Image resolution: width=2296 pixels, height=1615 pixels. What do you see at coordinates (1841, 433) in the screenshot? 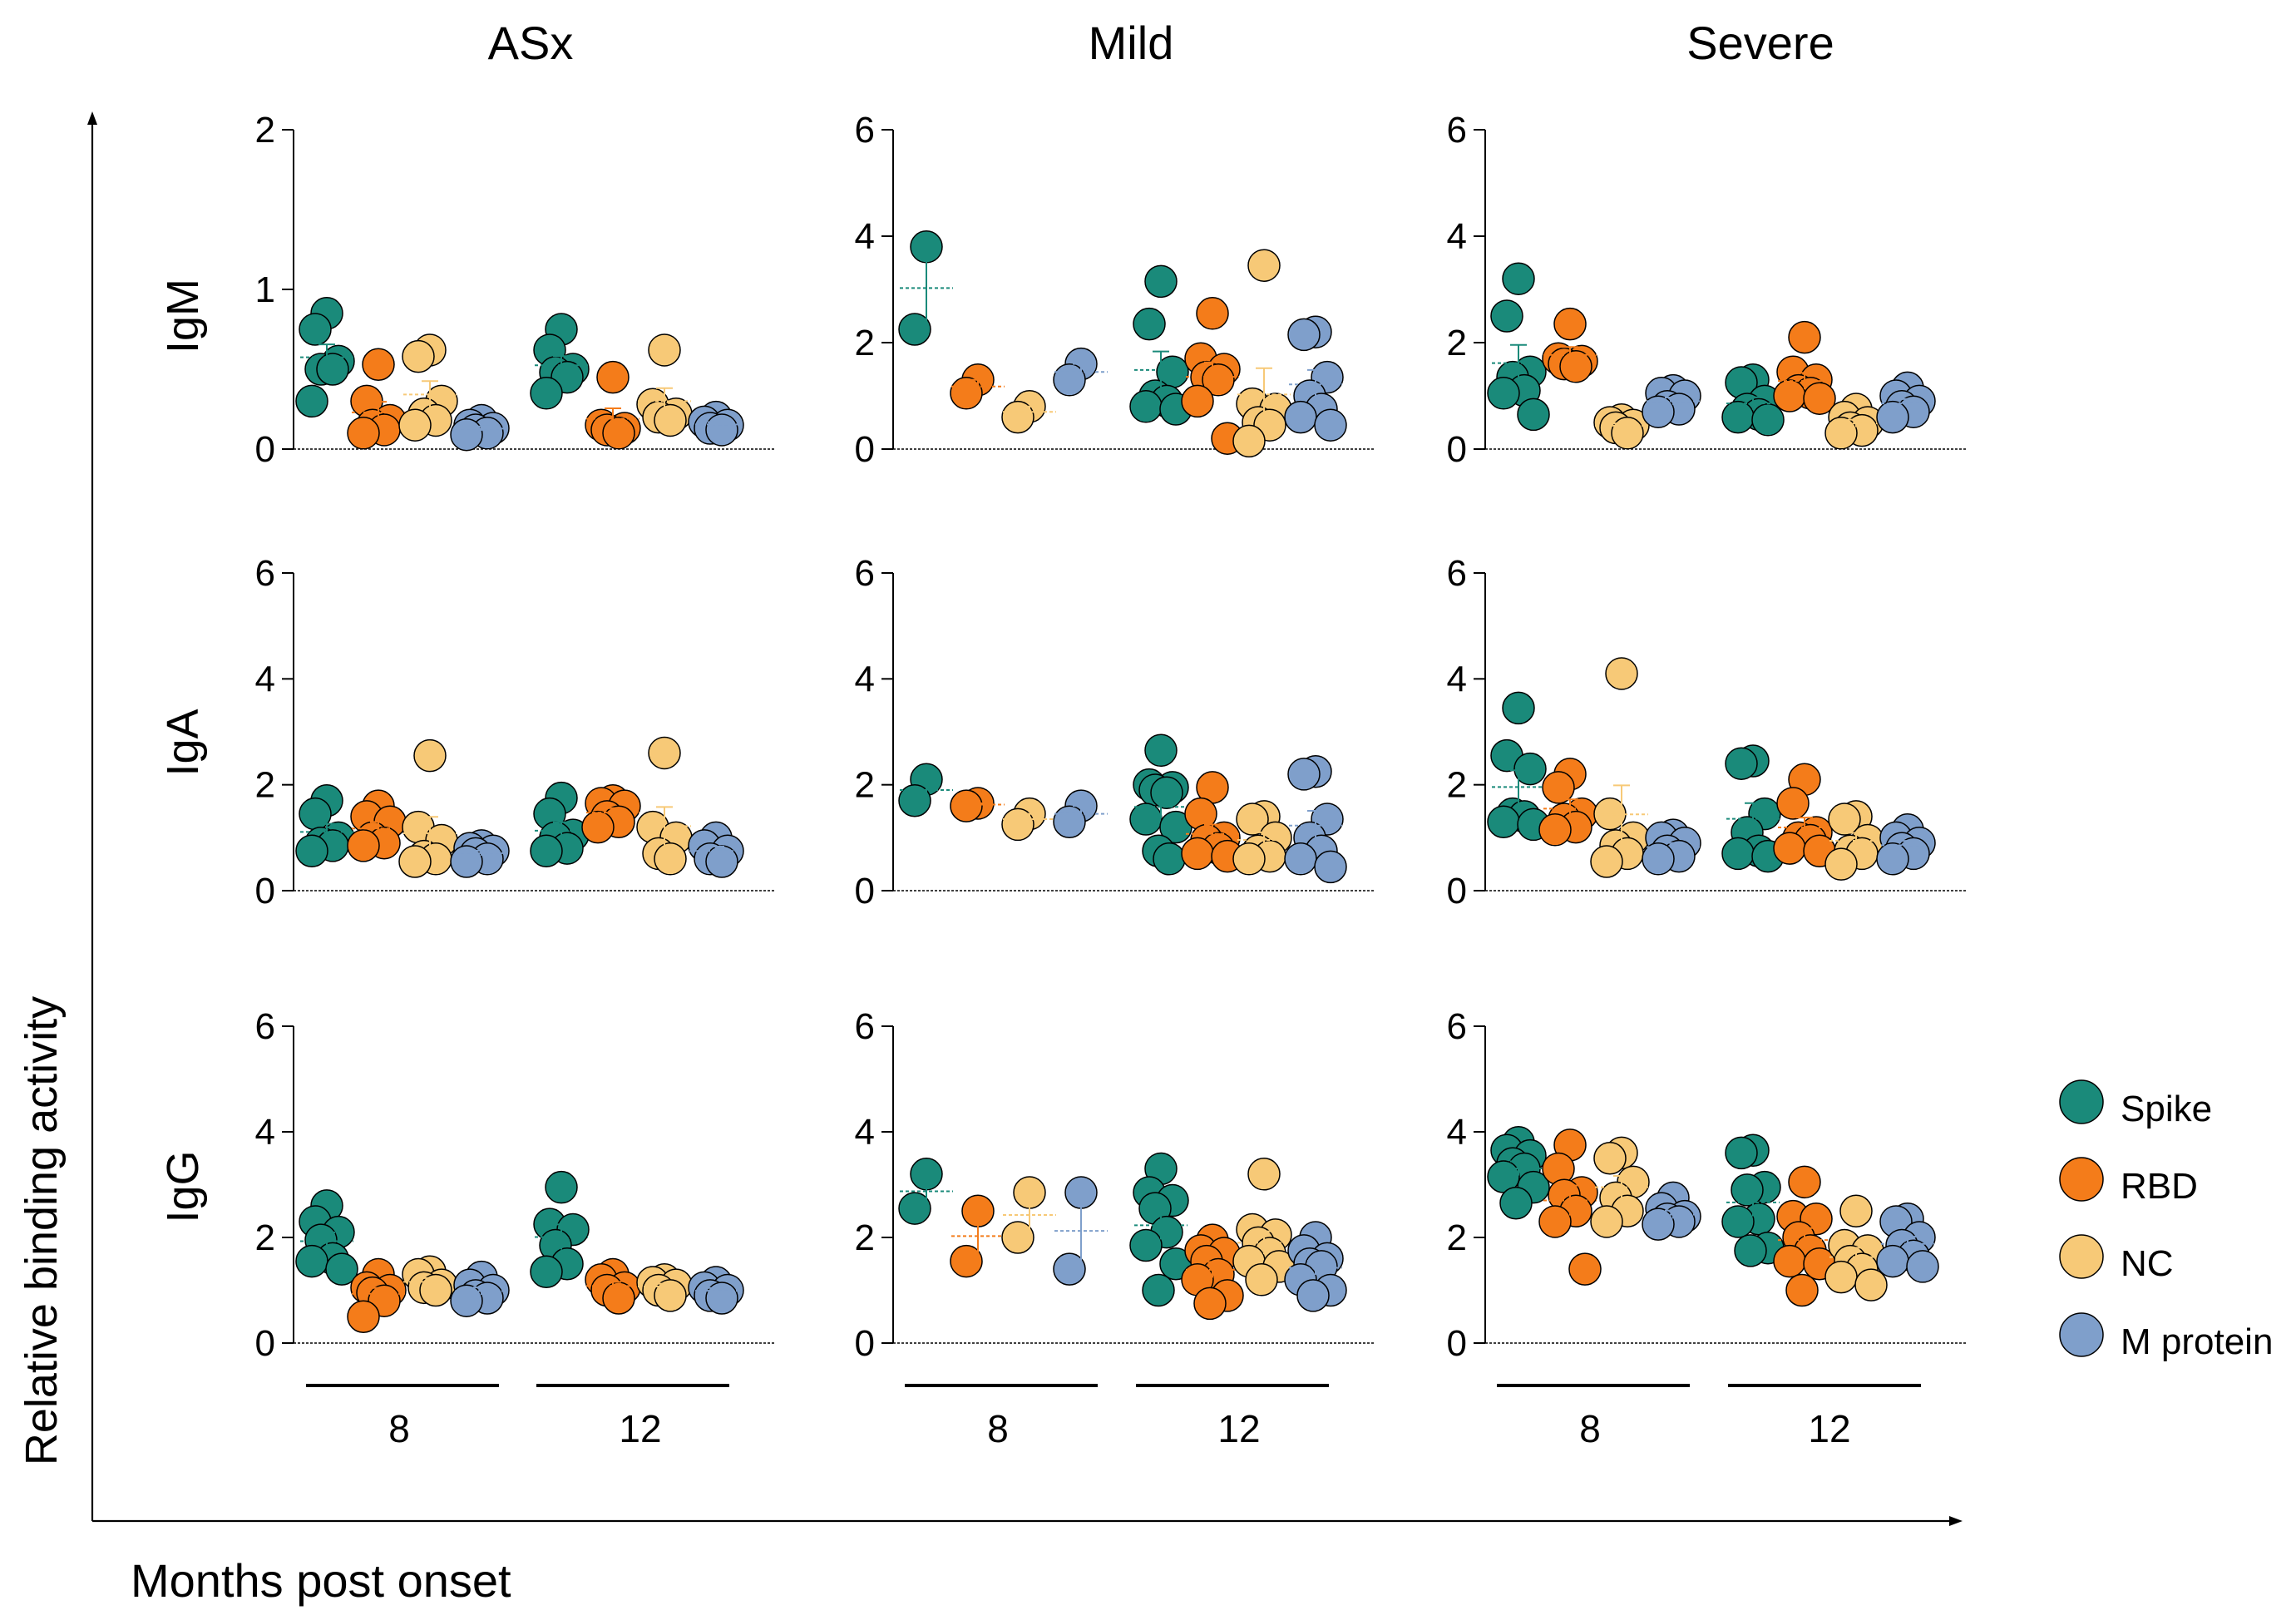
I see `panel-igm-severe-12-nc-point` at bounding box center [1841, 433].